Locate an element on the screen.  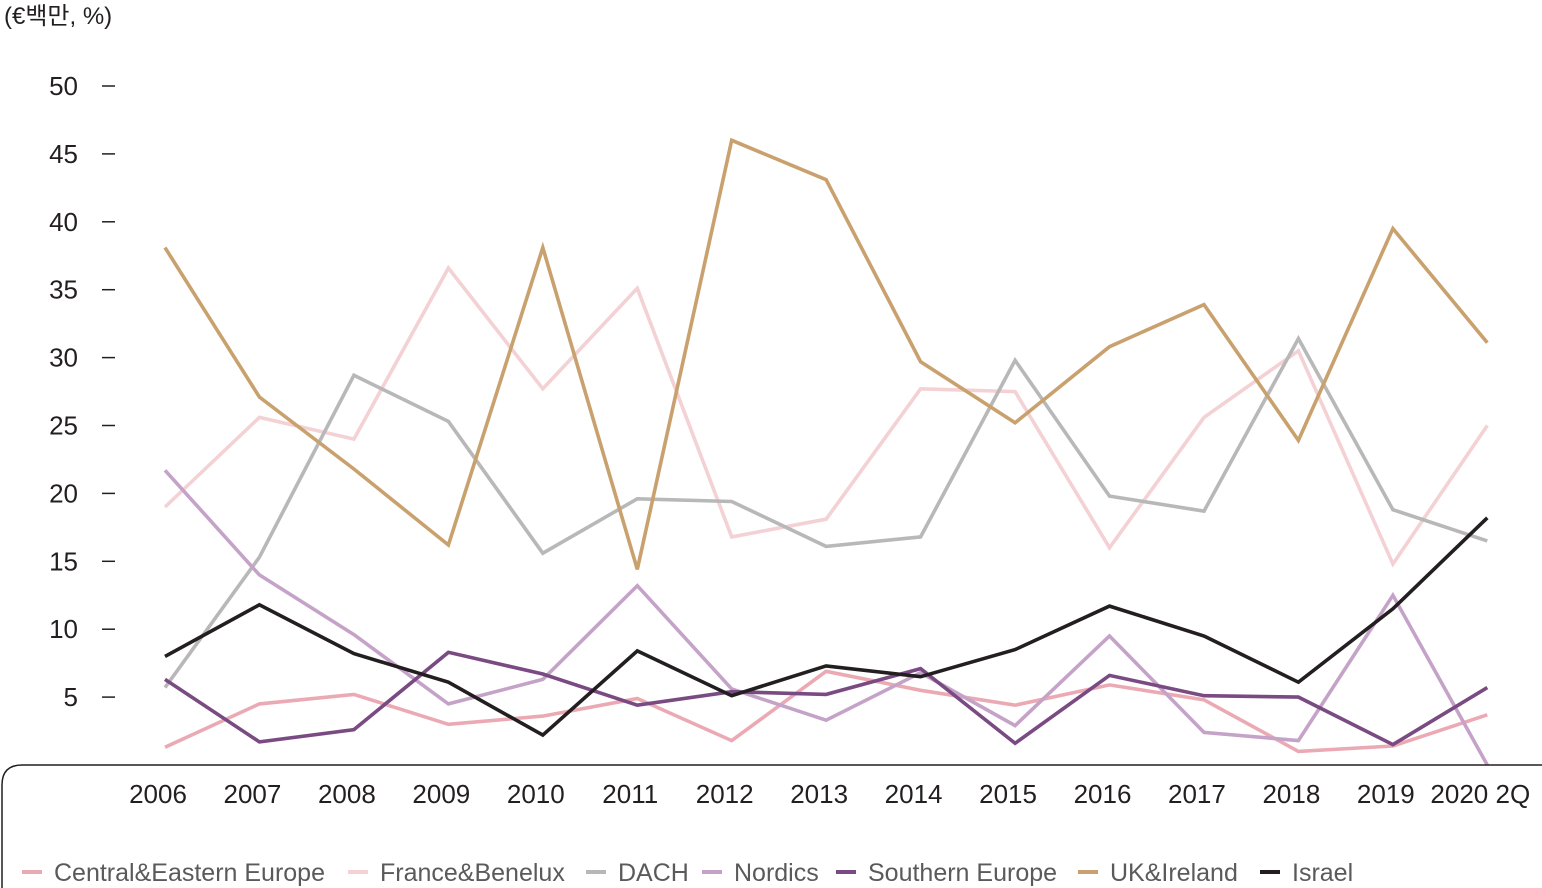
legend-label: DACH is located at coordinates (653, 873).